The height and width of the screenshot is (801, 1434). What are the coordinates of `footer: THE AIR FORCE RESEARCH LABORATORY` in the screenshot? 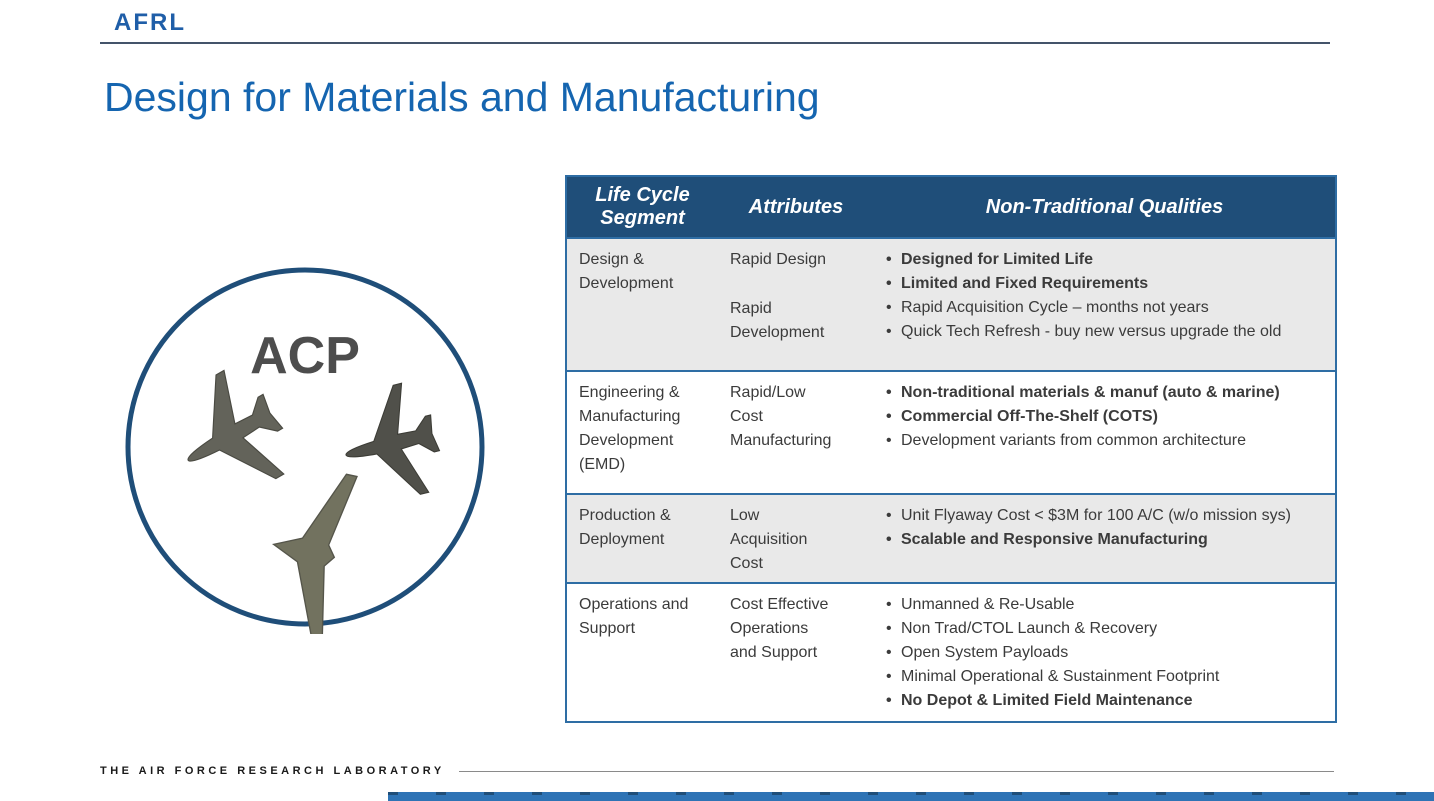 It's located at (717, 771).